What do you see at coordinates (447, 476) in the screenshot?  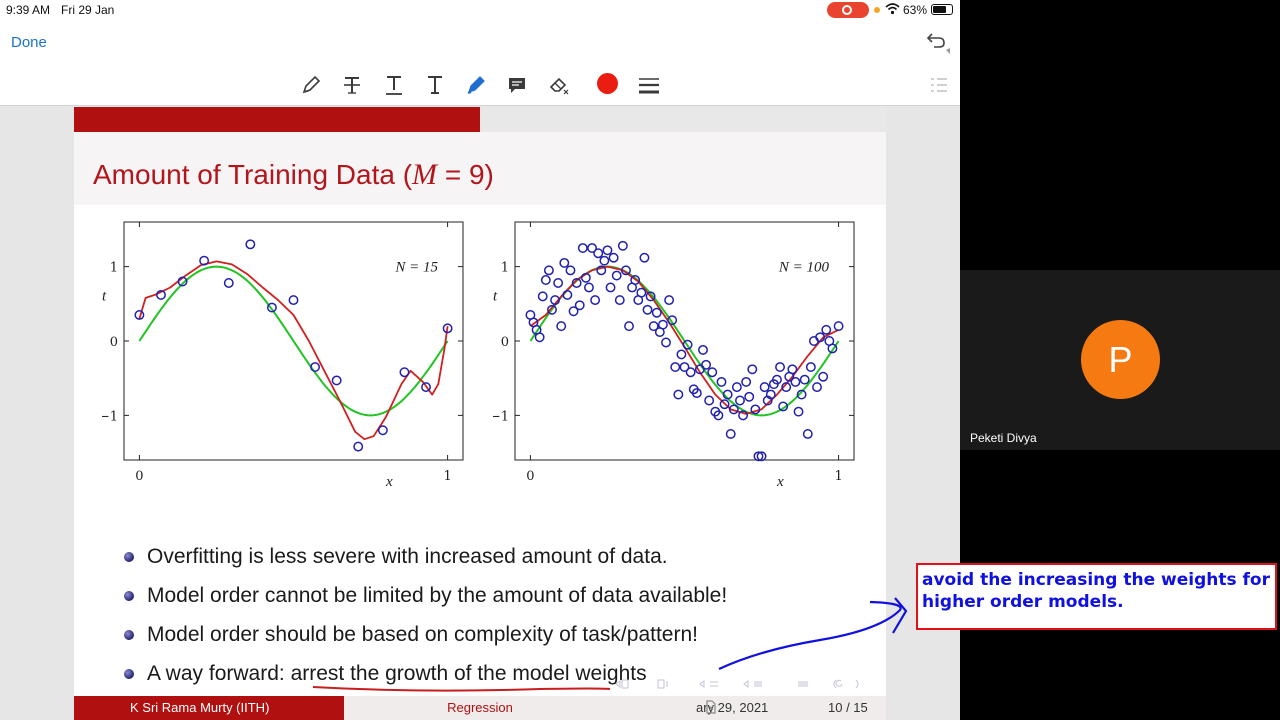 I see `x-tick-label: 1` at bounding box center [447, 476].